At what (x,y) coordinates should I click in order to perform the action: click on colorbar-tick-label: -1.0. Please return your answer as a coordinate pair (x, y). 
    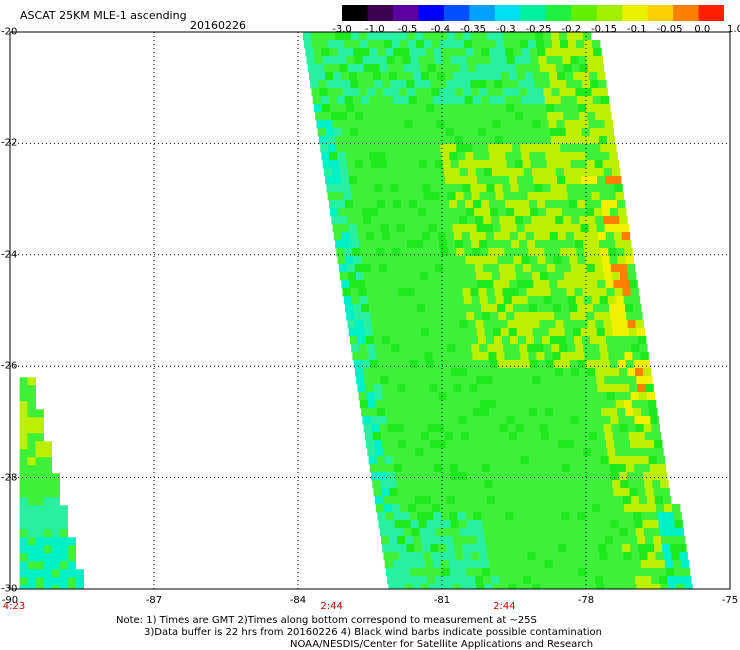
    Looking at the image, I should click on (375, 29).